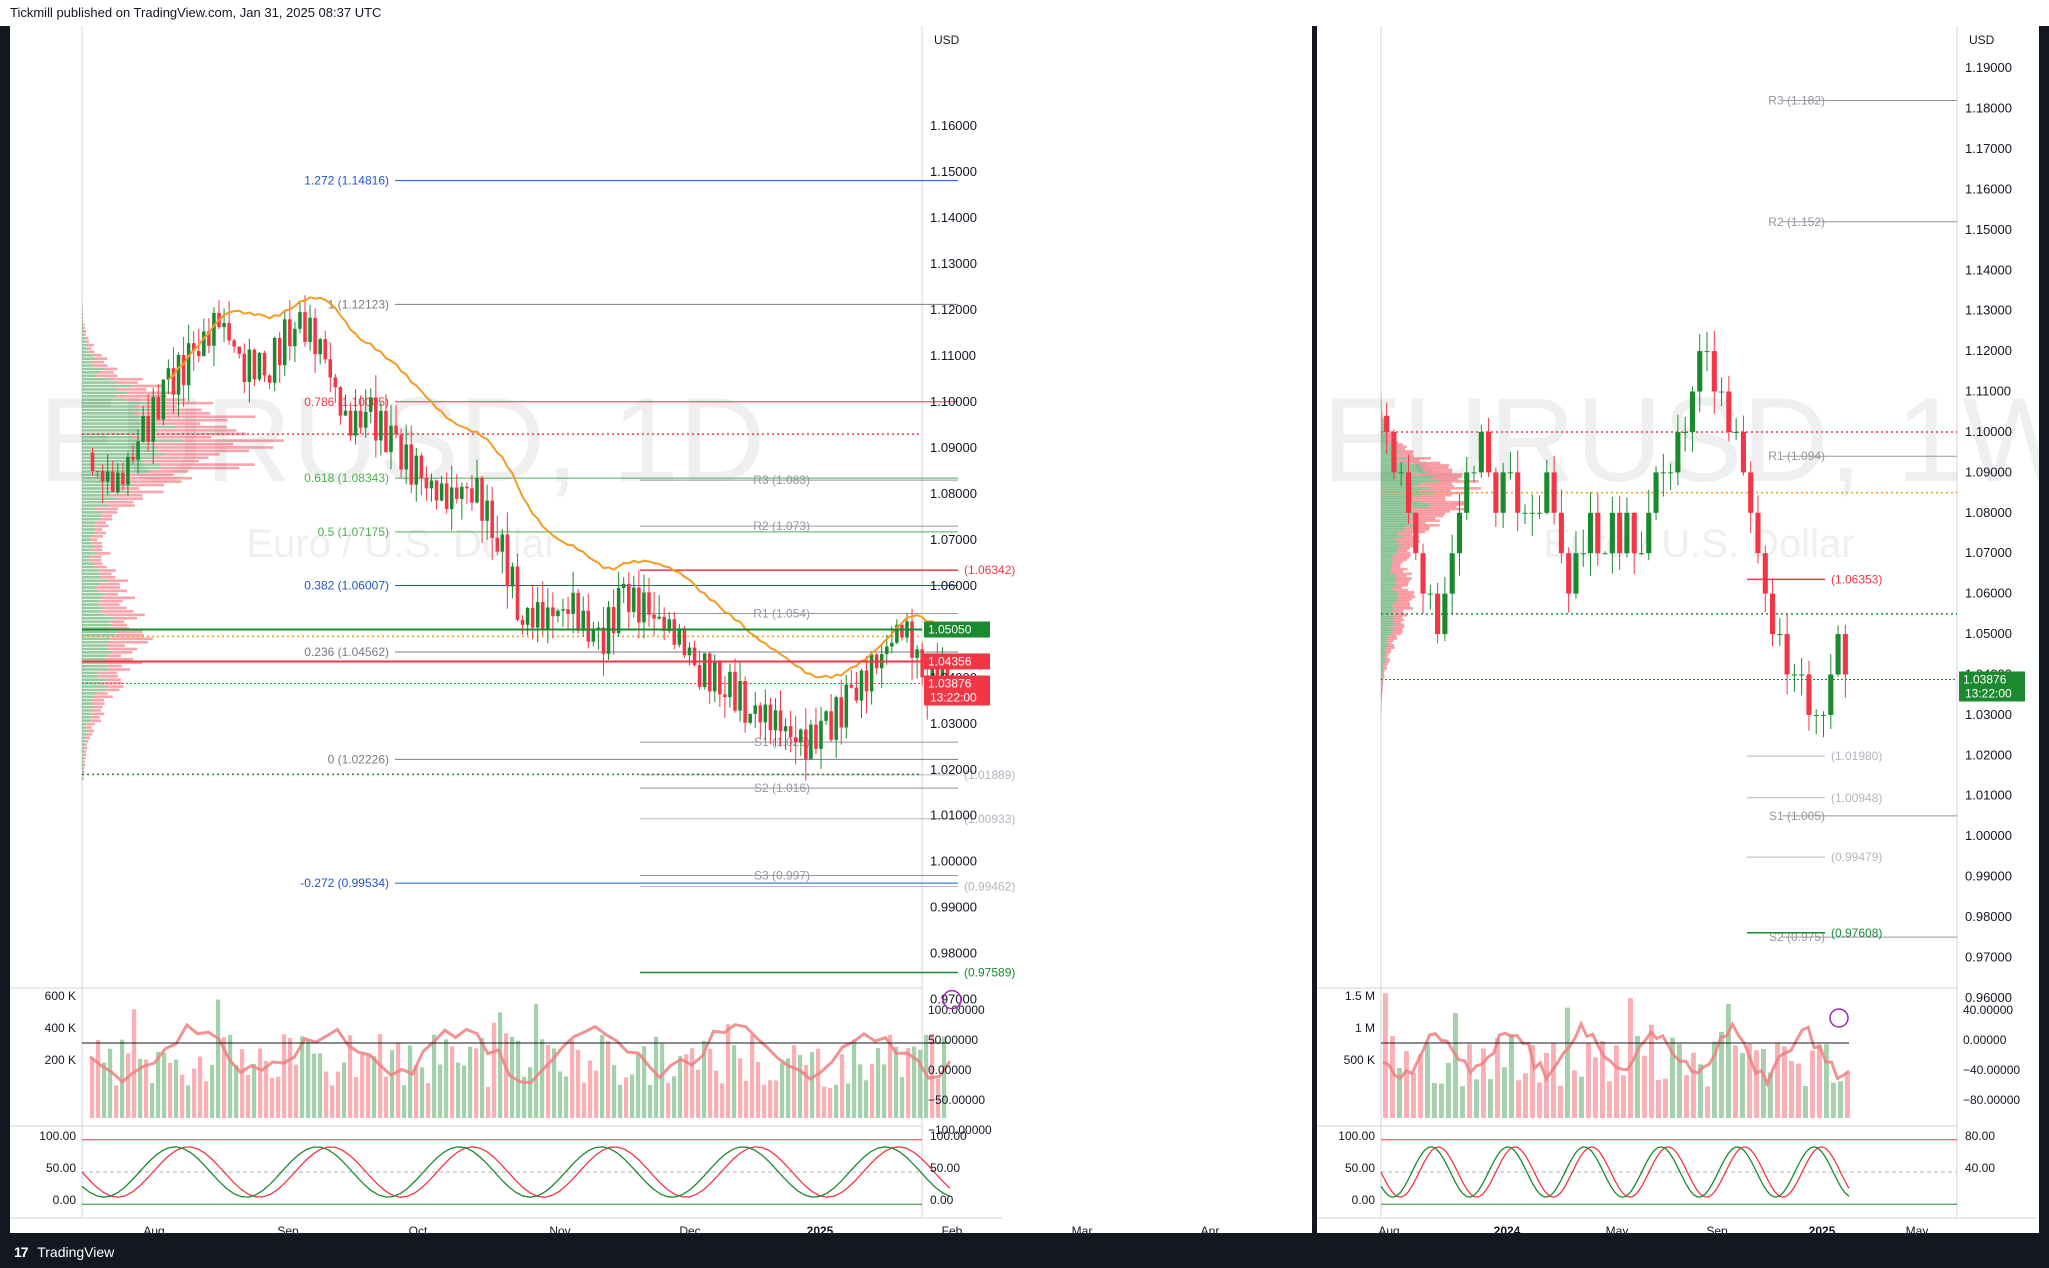 This screenshot has height=1268, width=2049. What do you see at coordinates (520, 1053) in the screenshot?
I see `cci-line` at bounding box center [520, 1053].